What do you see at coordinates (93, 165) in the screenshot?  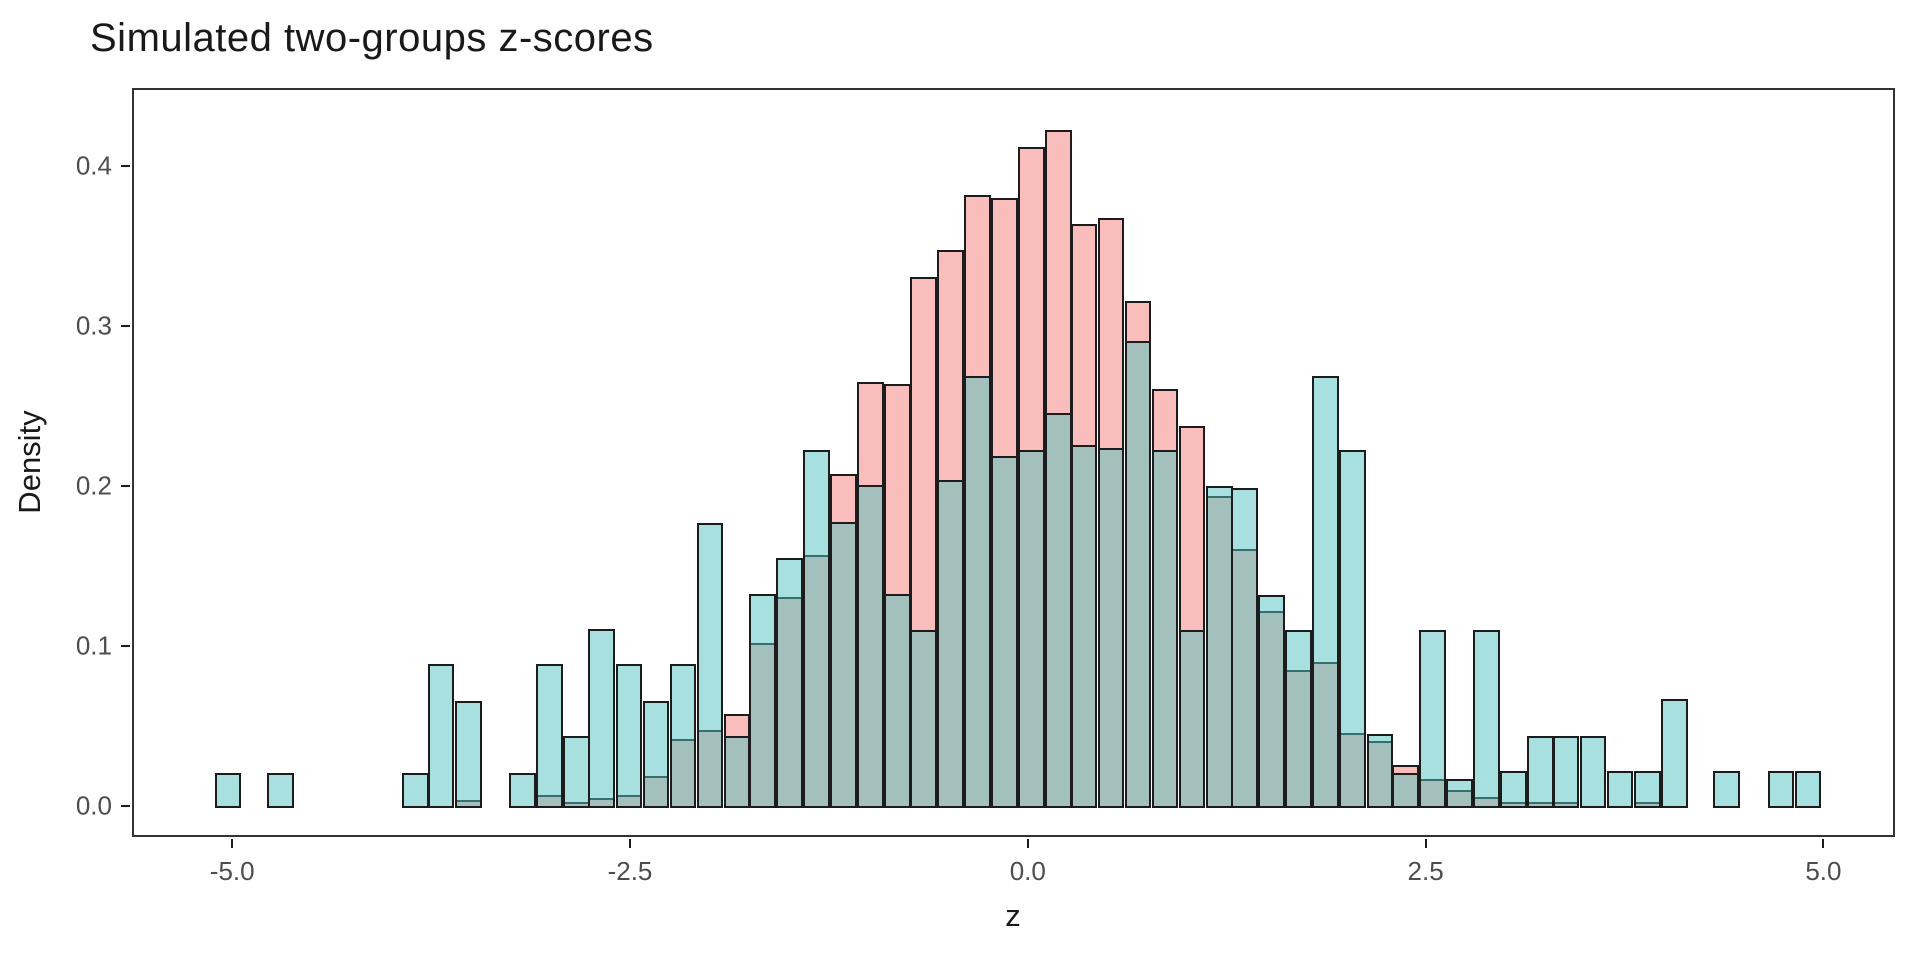 I see `y-axis-tick-label: 0.4` at bounding box center [93, 165].